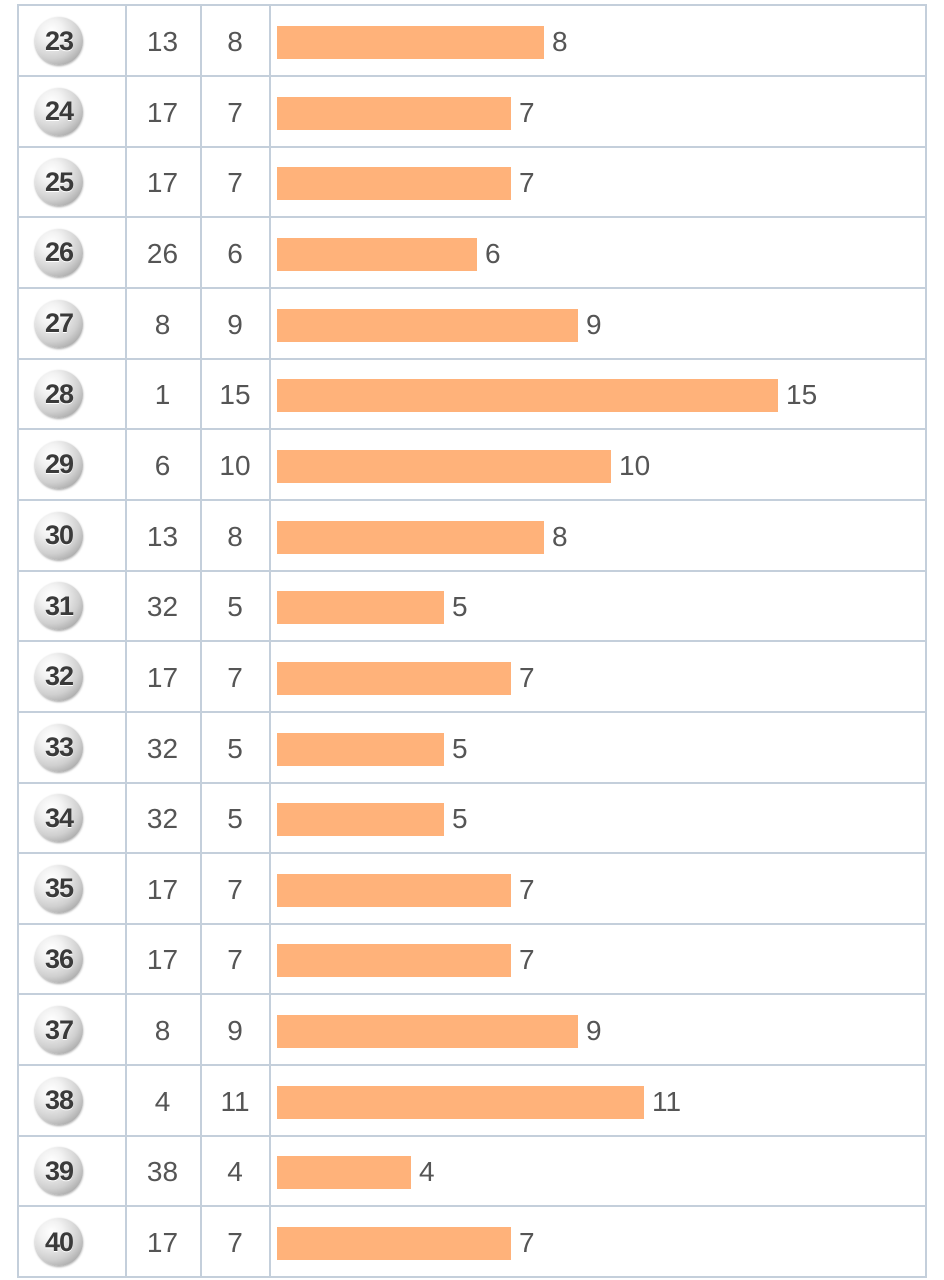  What do you see at coordinates (472, 607) in the screenshot?
I see `table-row: 31 32 5 5` at bounding box center [472, 607].